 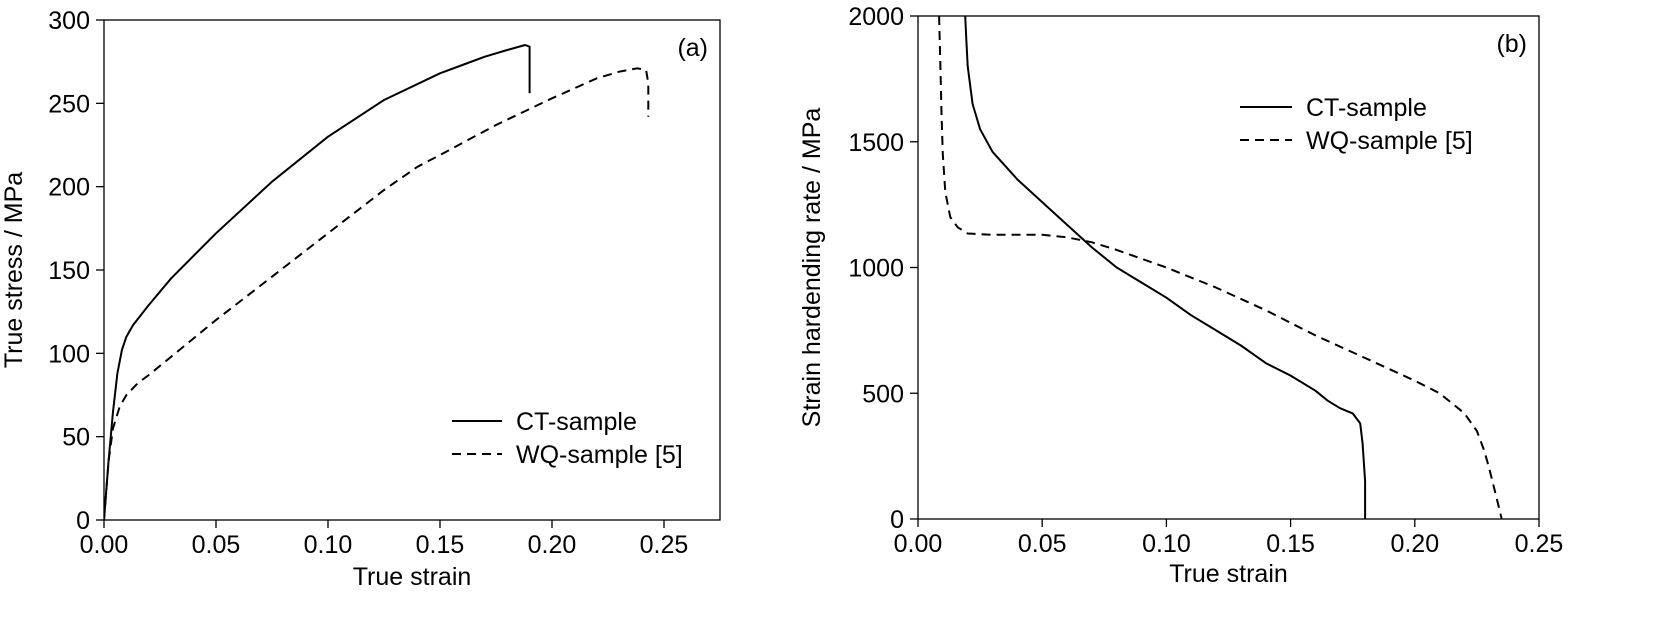 I want to click on y-tick-label-1: 250, so click(x=69, y=104).